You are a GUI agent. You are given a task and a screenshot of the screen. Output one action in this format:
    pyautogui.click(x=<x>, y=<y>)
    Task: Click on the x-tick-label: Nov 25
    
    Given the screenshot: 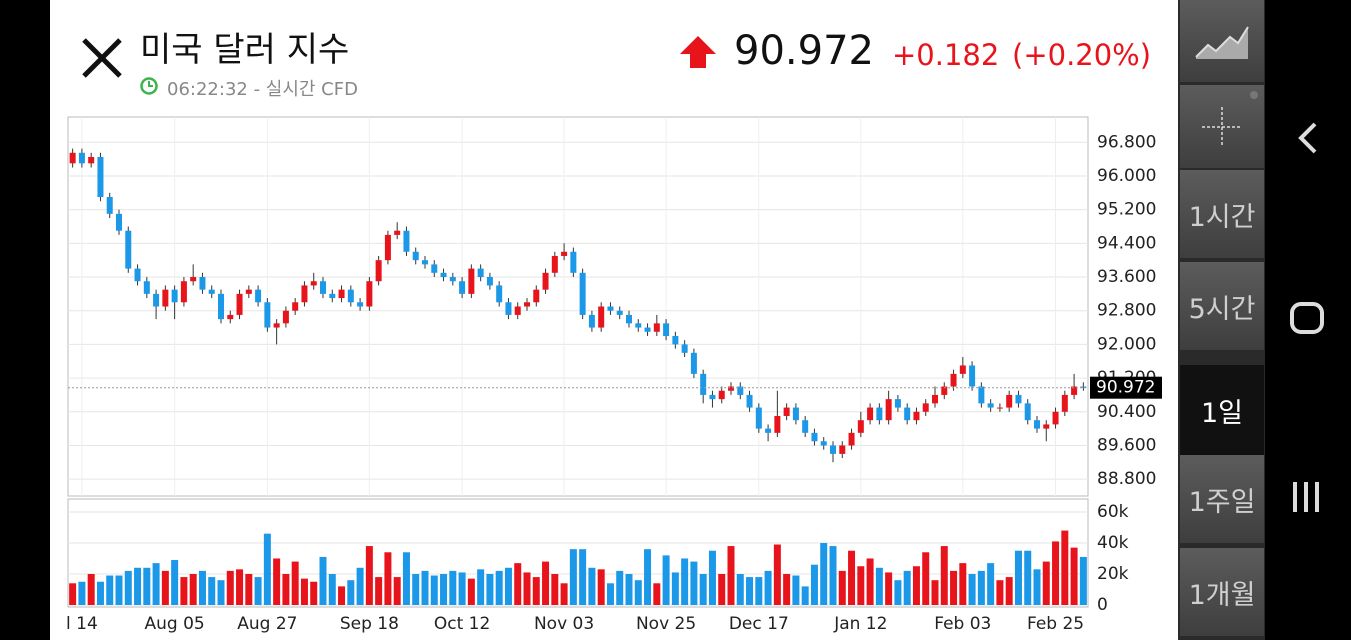 What is the action you would take?
    pyautogui.click(x=666, y=624)
    